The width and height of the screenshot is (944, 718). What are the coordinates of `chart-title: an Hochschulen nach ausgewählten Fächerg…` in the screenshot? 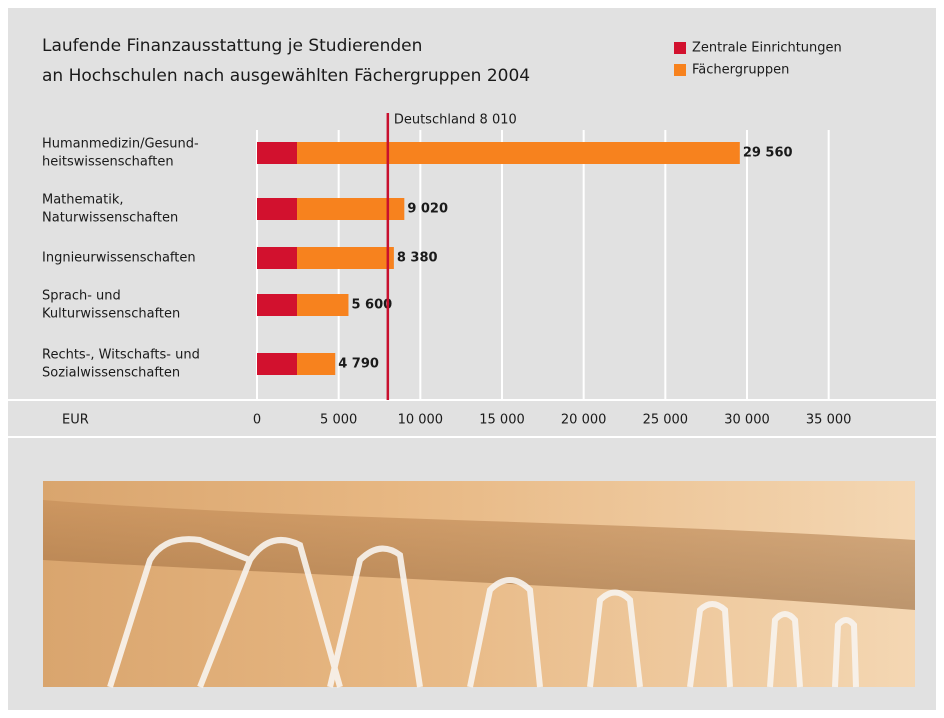 It's located at (286, 76).